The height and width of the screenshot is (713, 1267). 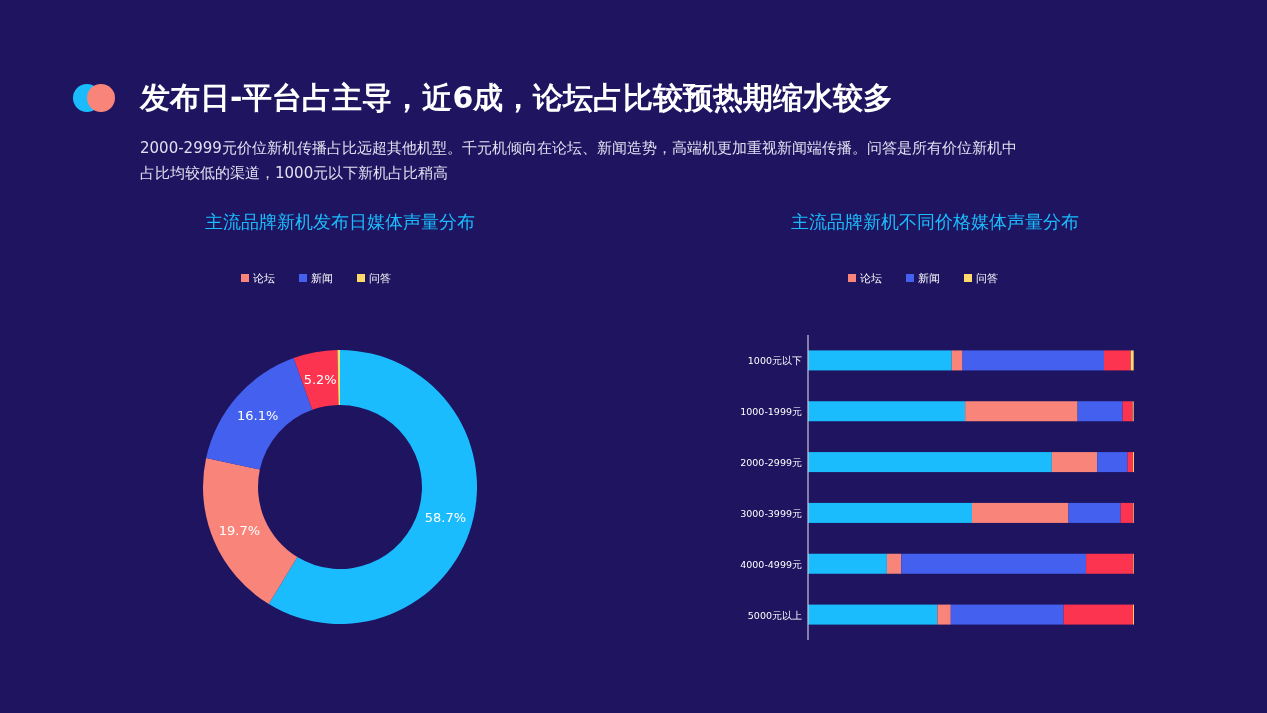 I want to click on data-label: 19.7%, so click(x=239, y=531).